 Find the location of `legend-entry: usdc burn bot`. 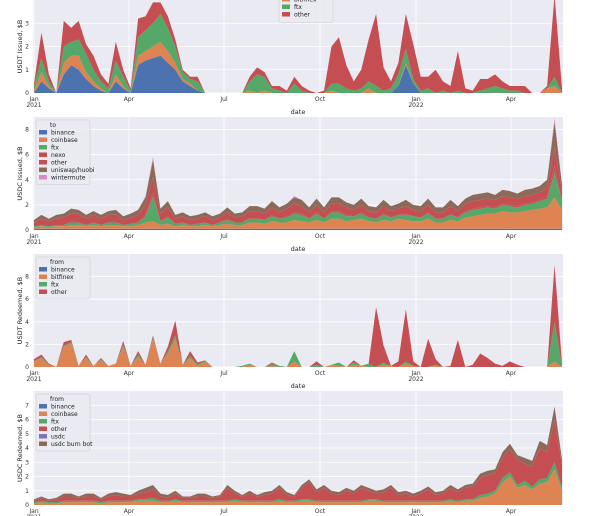

legend-entry: usdc burn bot is located at coordinates (72, 444).